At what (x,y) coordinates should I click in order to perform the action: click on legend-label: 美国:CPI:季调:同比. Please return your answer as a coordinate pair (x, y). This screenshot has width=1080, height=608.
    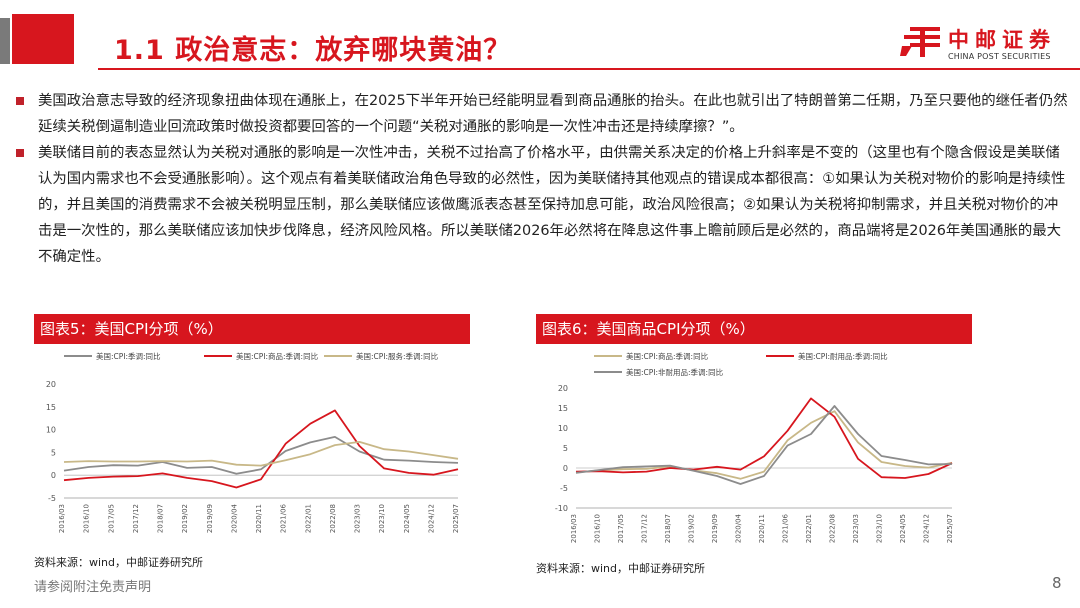
    Looking at the image, I should click on (128, 356).